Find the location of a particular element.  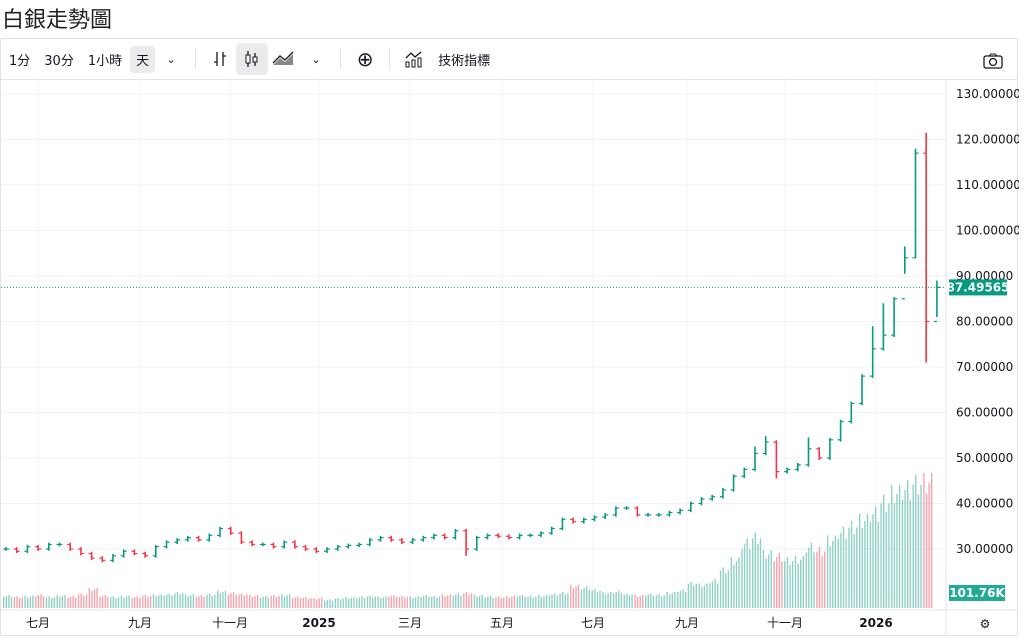

camera-icon is located at coordinates (993, 61).